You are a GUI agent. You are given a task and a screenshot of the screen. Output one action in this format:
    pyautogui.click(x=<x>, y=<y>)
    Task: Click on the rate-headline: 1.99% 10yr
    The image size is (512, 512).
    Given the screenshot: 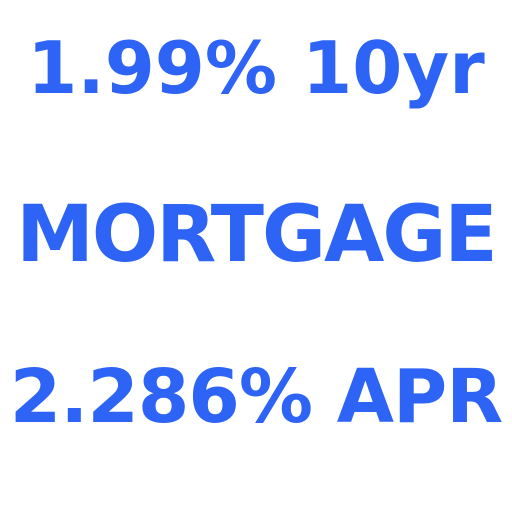 What is the action you would take?
    pyautogui.click(x=256, y=68)
    